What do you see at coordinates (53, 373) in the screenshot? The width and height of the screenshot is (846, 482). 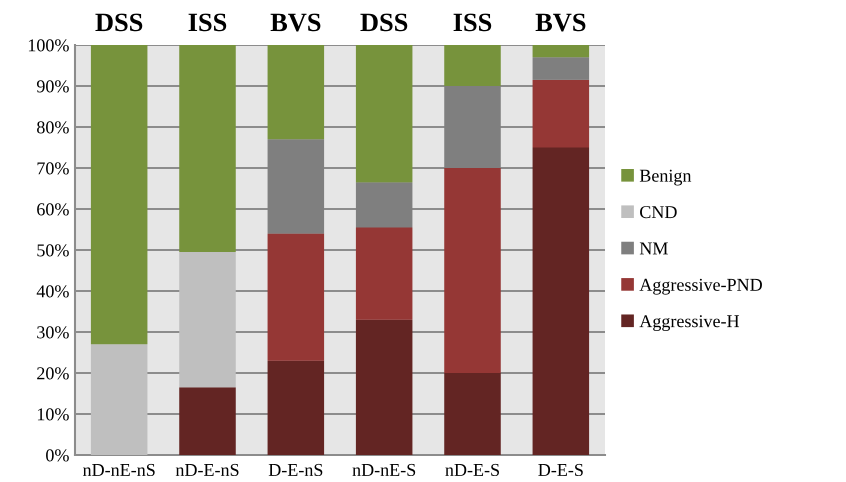 I see `y-tick-label: 20%` at bounding box center [53, 373].